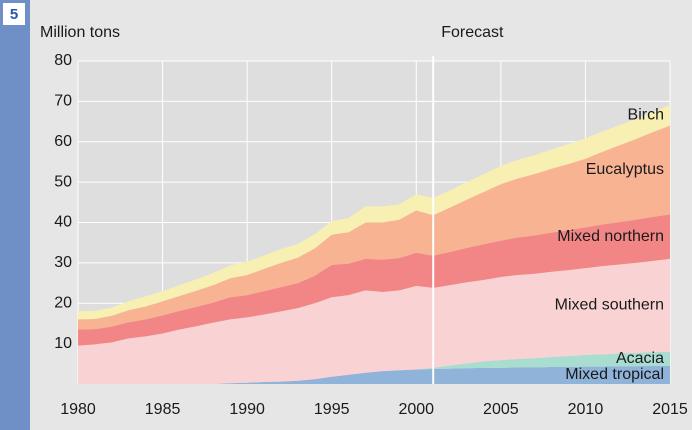 The image size is (692, 430). What do you see at coordinates (610, 236) in the screenshot?
I see `series-label: Mixed northern` at bounding box center [610, 236].